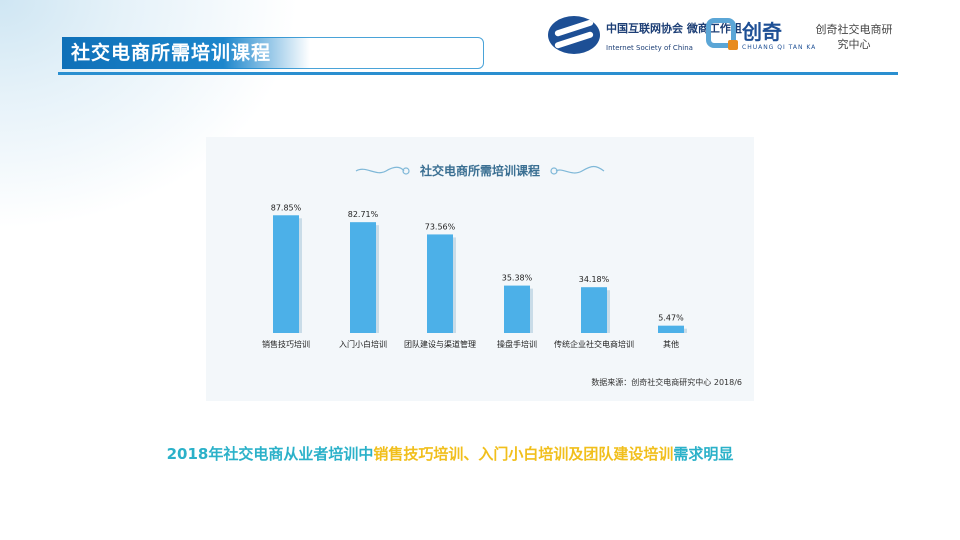 Image resolution: width=960 pixels, height=540 pixels. Describe the element at coordinates (649, 48) in the screenshot. I see `internet-society-name-en: Internet Society of China` at that location.